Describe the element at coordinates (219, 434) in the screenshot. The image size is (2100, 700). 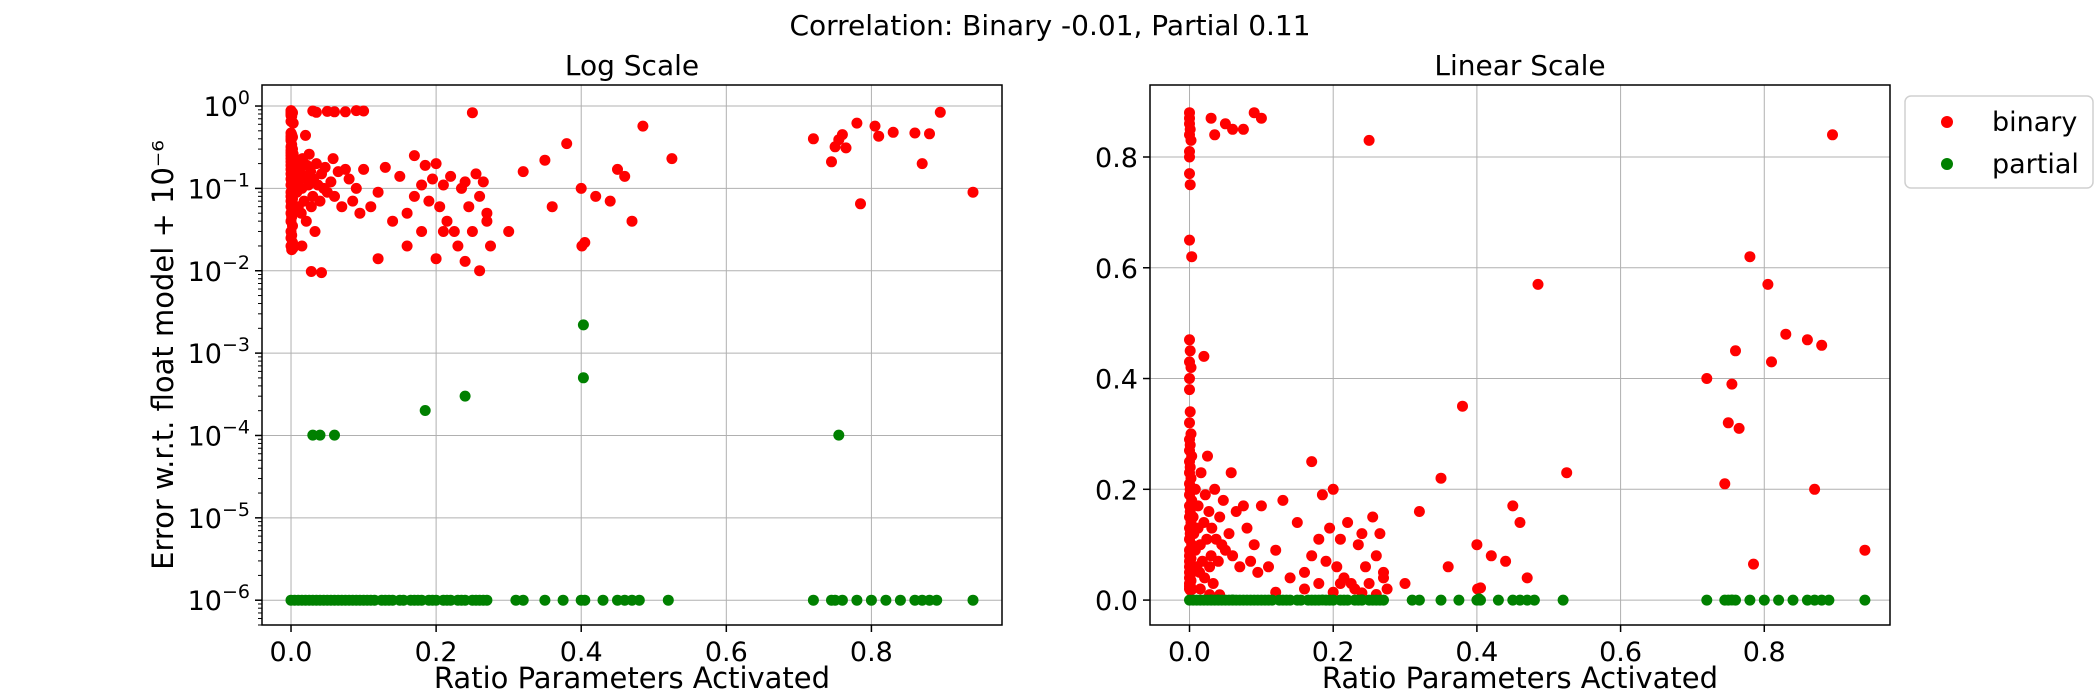
I see `log-ytick-label: 10⁻⁴` at that location.